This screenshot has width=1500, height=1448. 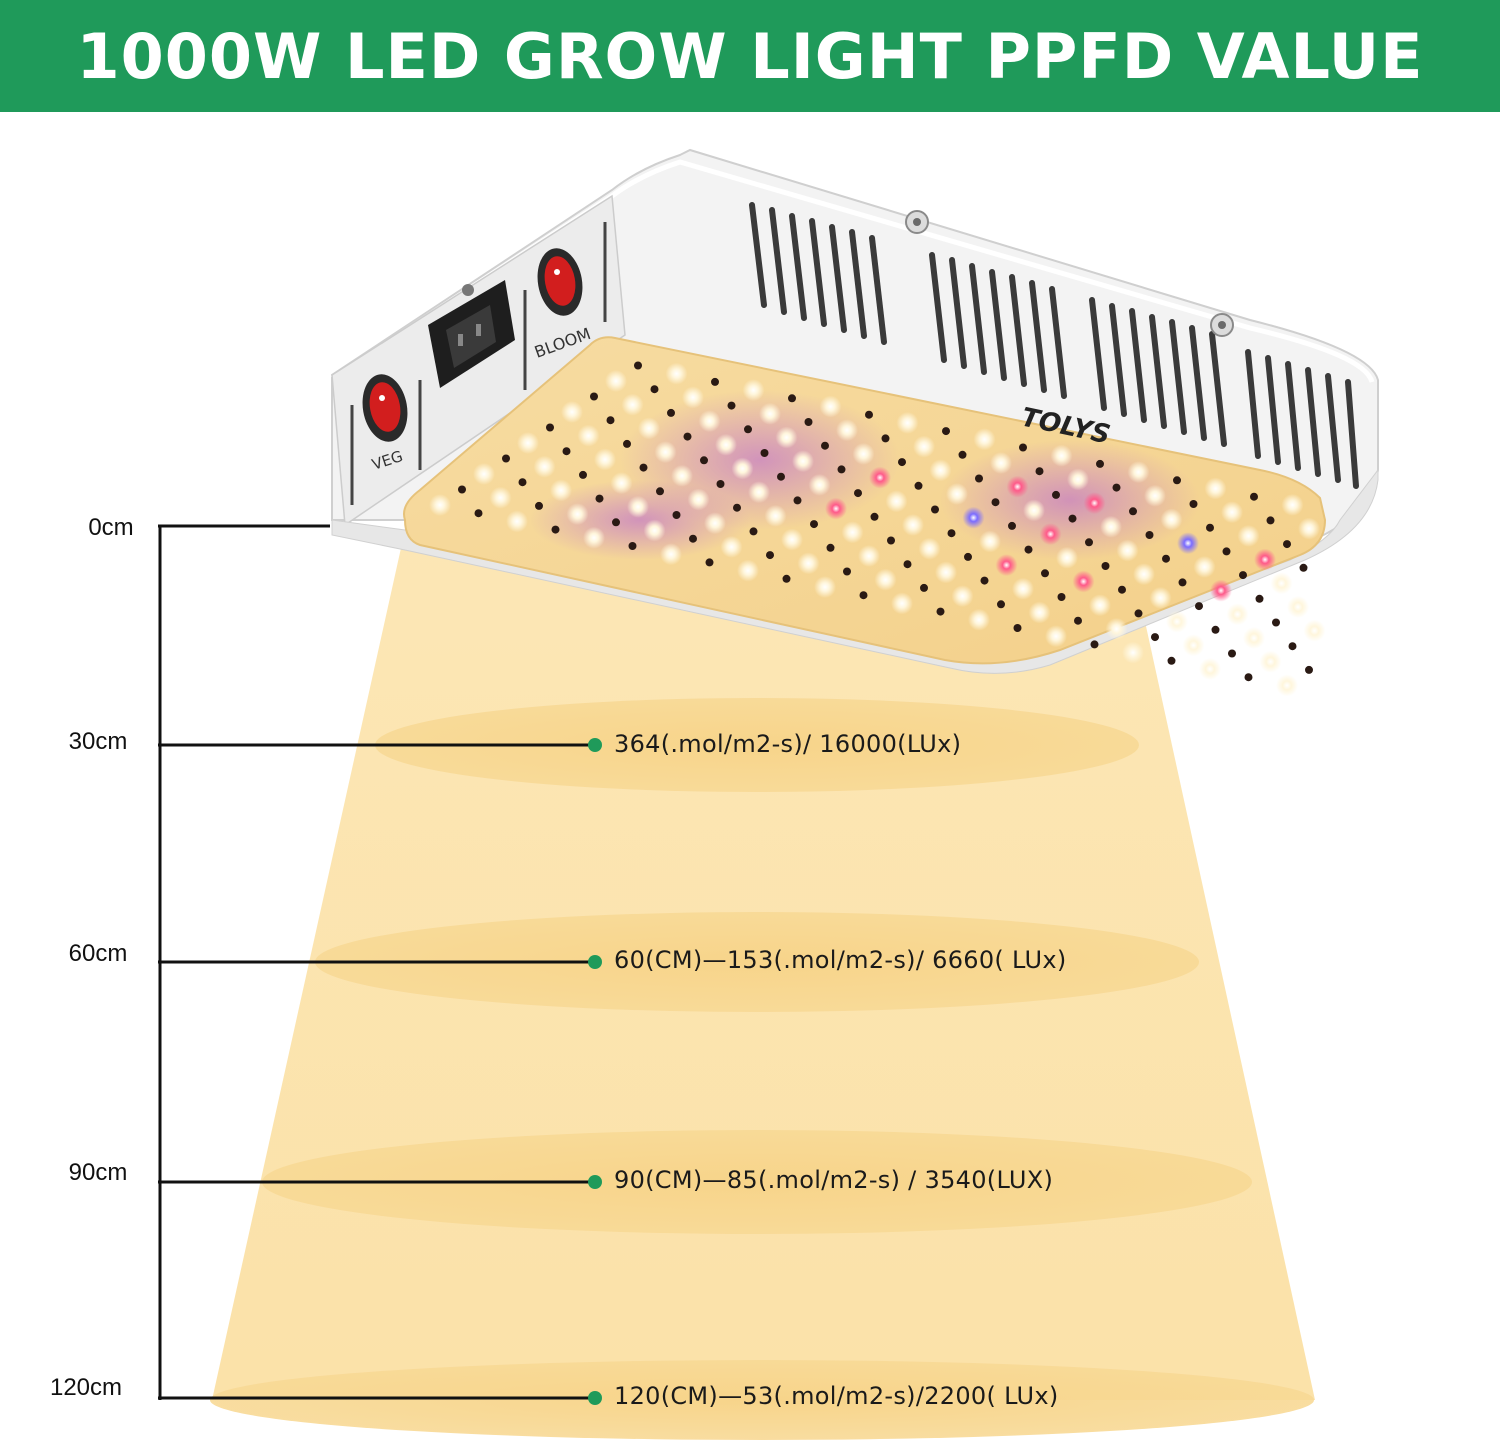 I want to click on title-banner: 1000W LED GROW LIGHT PPFD VALUE, so click(x=750, y=56).